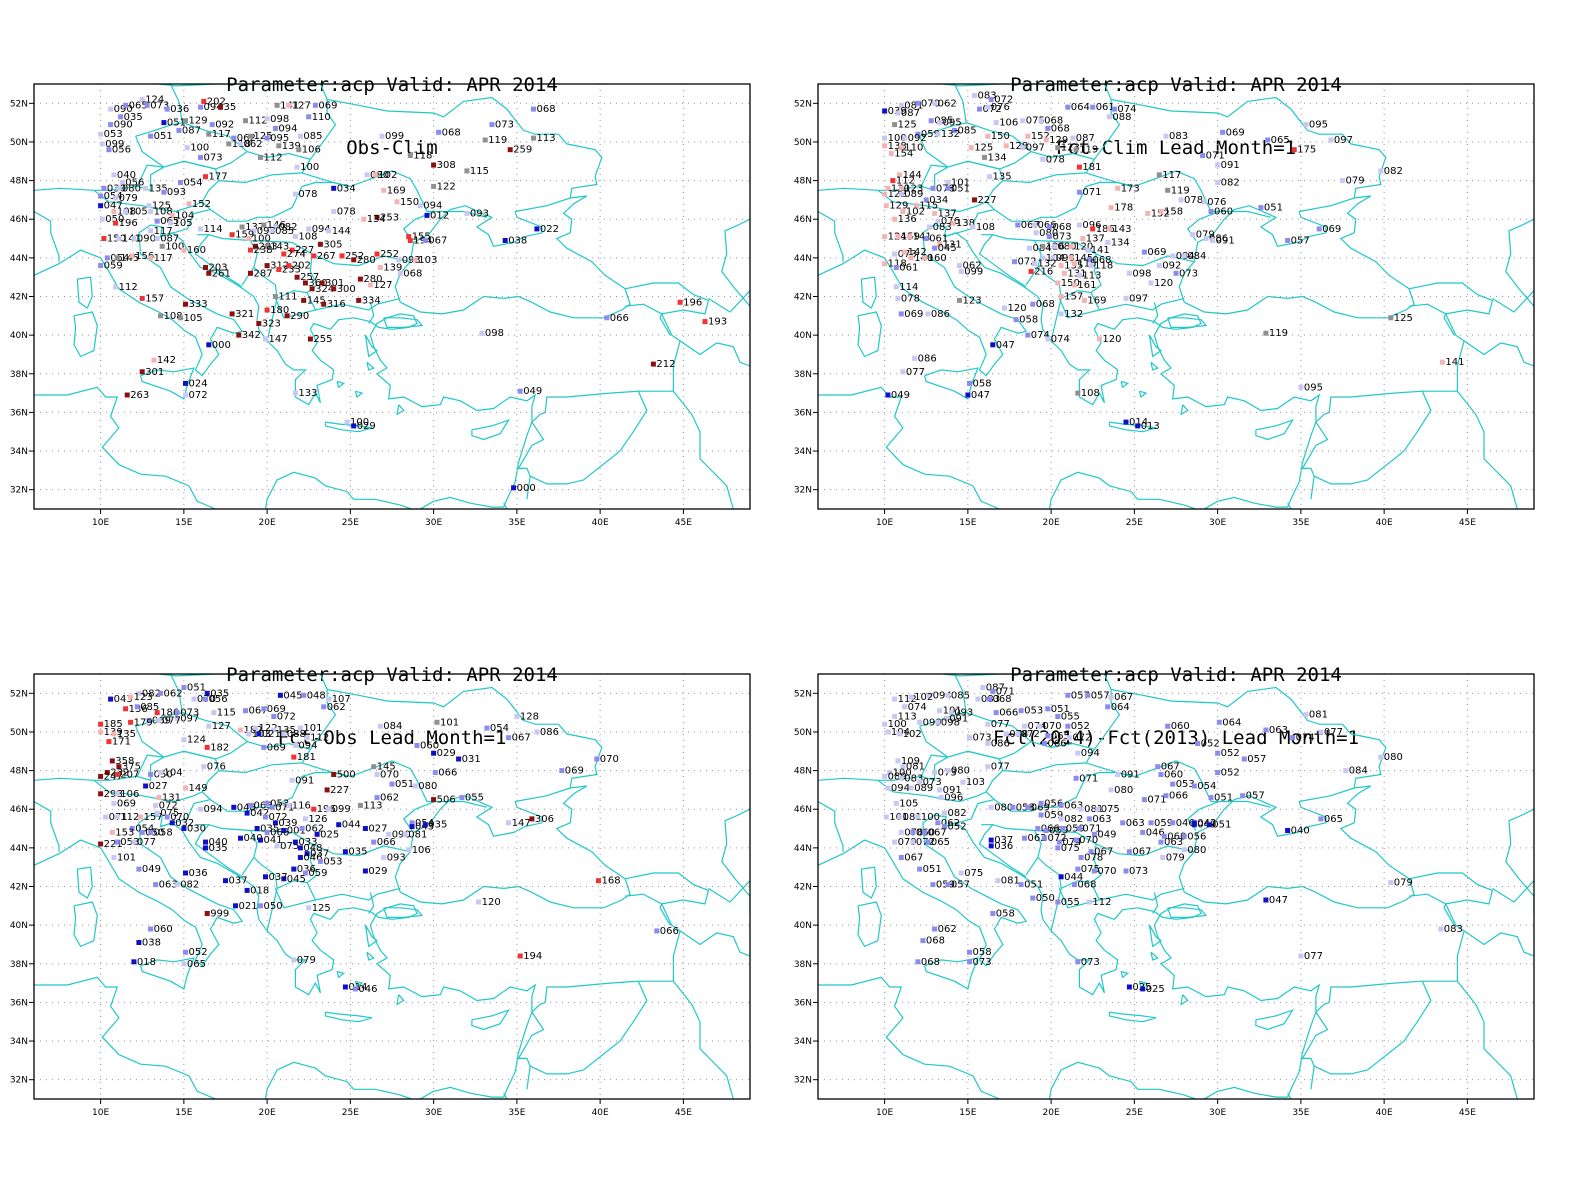 This screenshot has width=1596, height=1200. I want to click on station-value-label: 102, so click(912, 734).